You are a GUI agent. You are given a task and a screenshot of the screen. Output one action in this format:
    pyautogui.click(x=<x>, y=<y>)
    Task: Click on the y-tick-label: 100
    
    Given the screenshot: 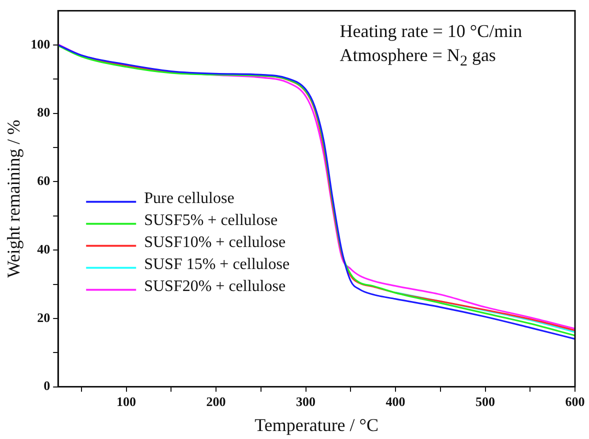 What is the action you would take?
    pyautogui.click(x=40, y=44)
    